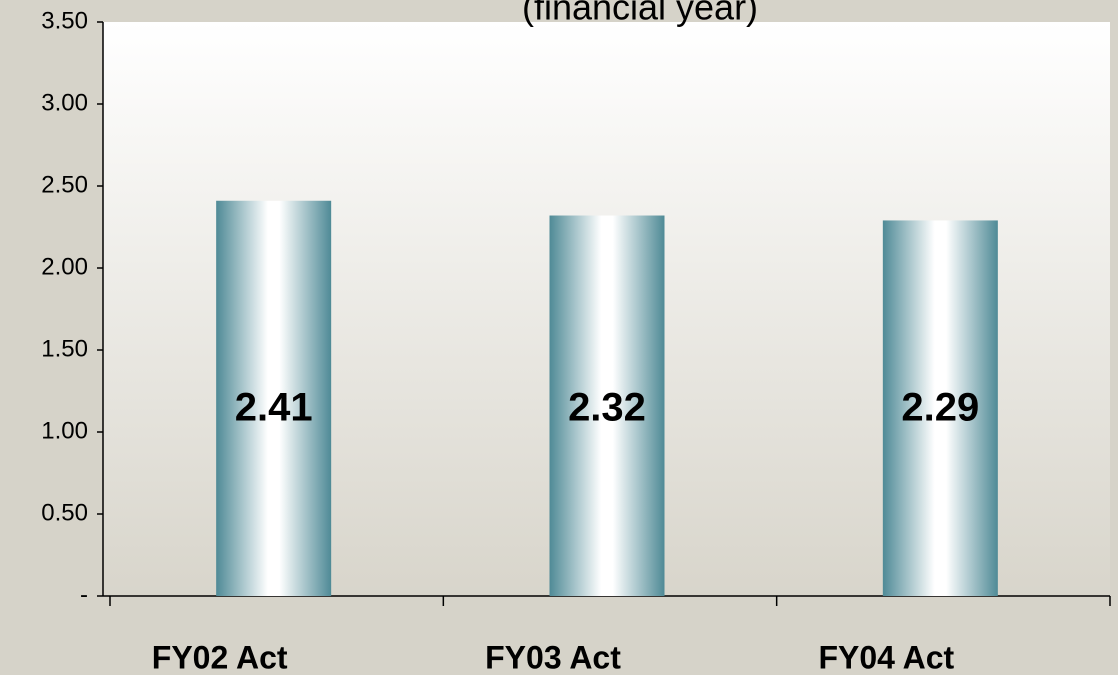  What do you see at coordinates (640, 14) in the screenshot?
I see `chart-title: (financial year)` at bounding box center [640, 14].